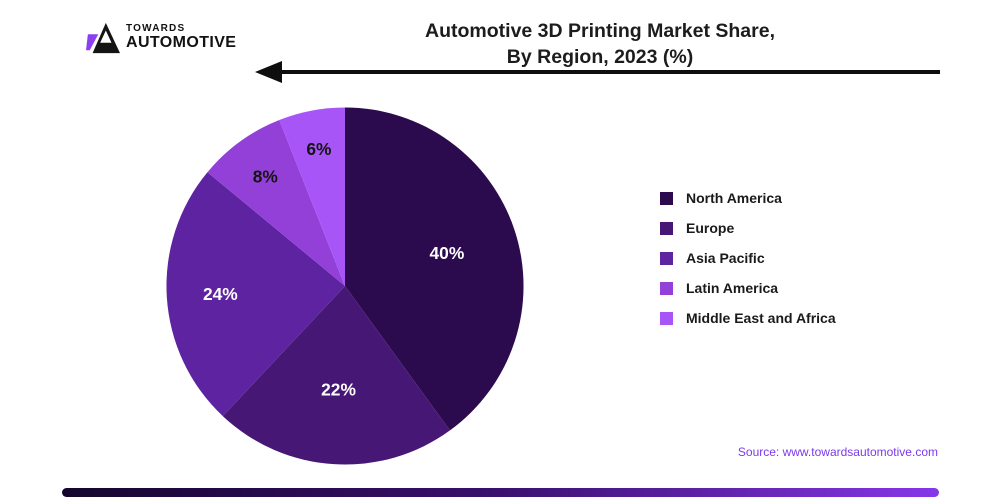 This screenshot has height=504, width=1001. Describe the element at coordinates (666, 228) in the screenshot. I see `legend-swatch-europe` at that location.